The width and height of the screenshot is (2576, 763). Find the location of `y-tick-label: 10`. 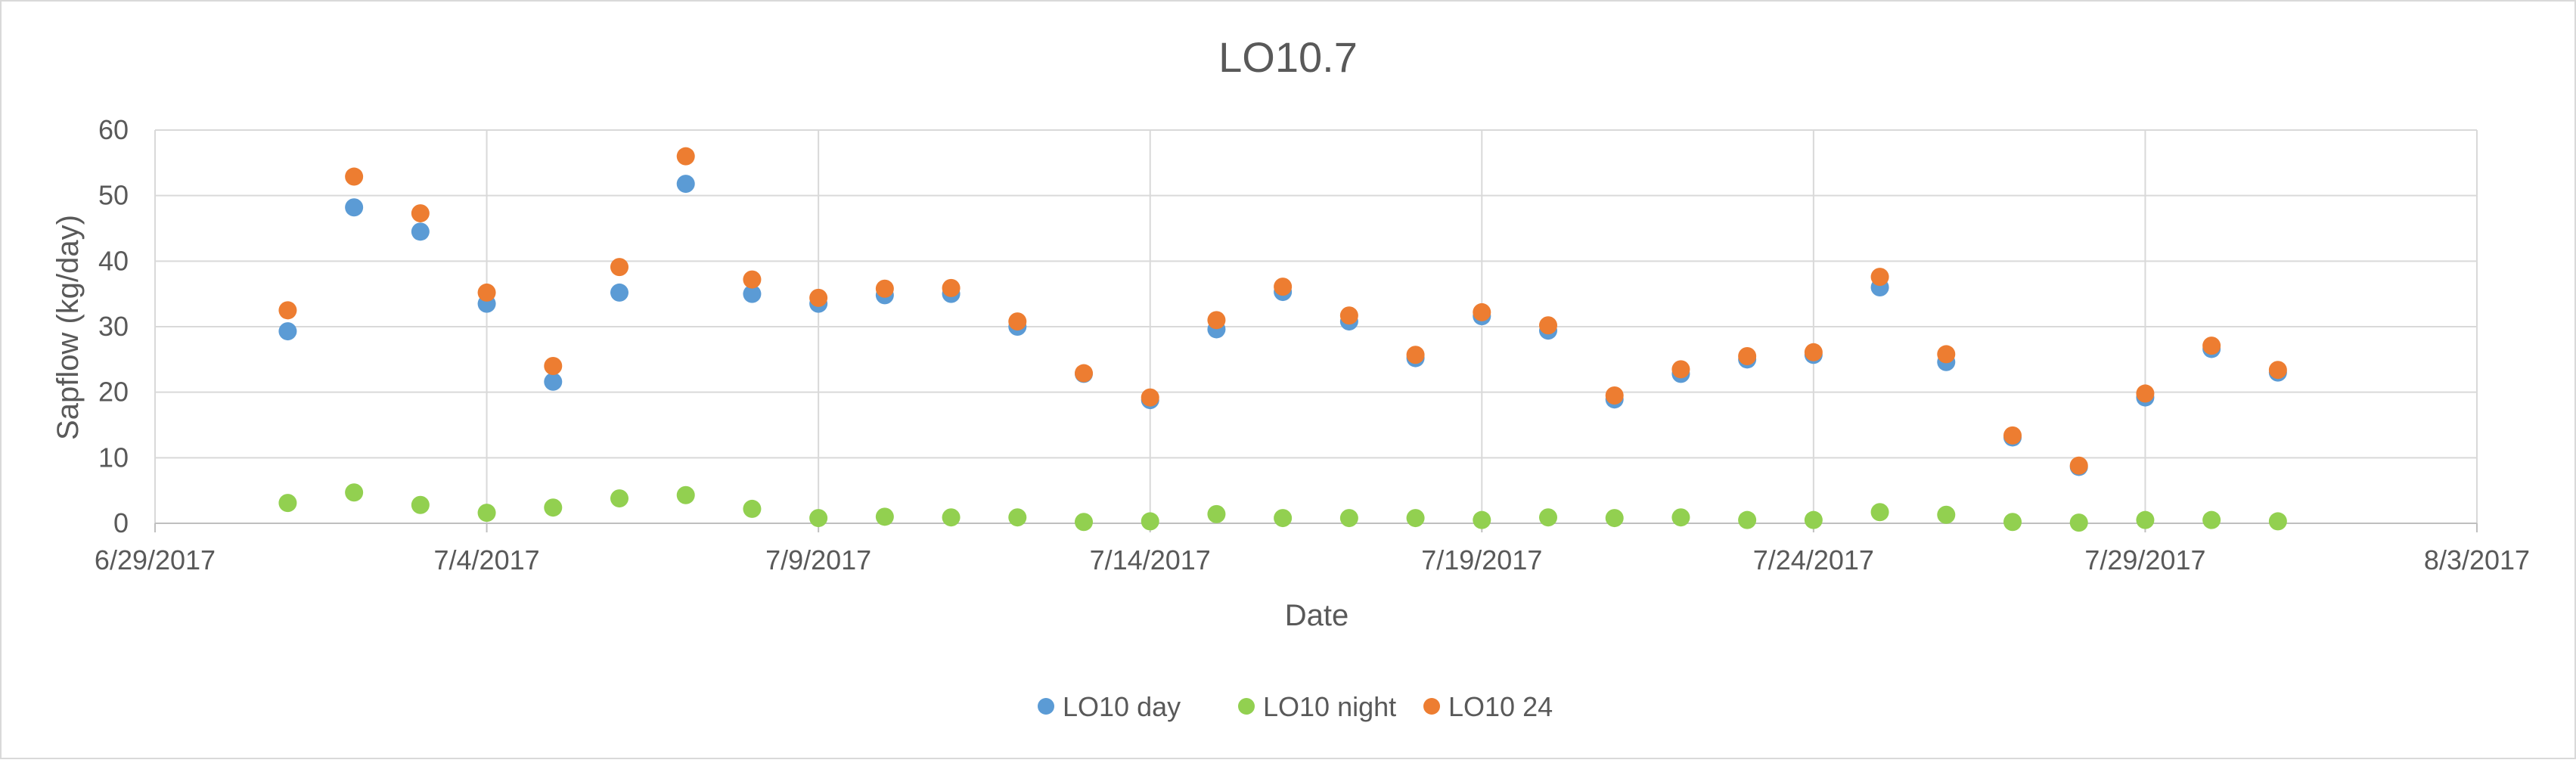

y-tick-label: 10 is located at coordinates (113, 458).